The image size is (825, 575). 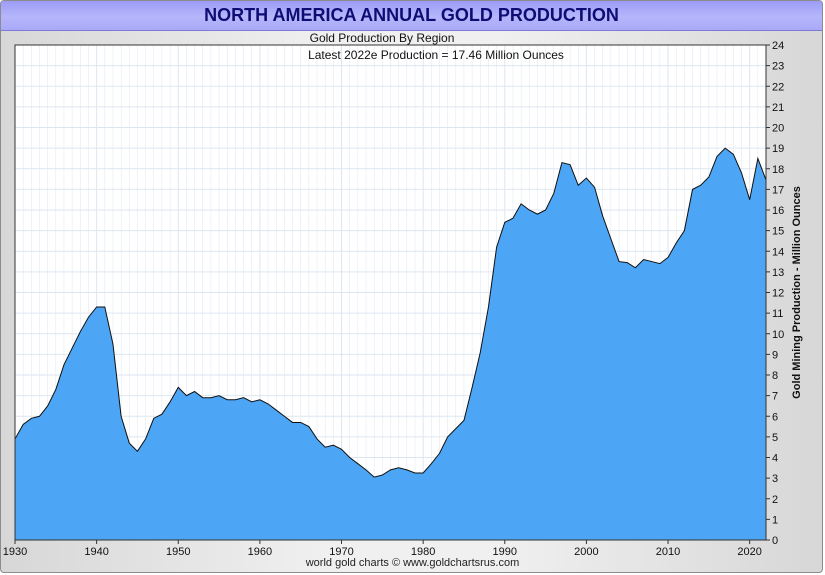 What do you see at coordinates (778, 211) in the screenshot?
I see `y-tick-label: 16` at bounding box center [778, 211].